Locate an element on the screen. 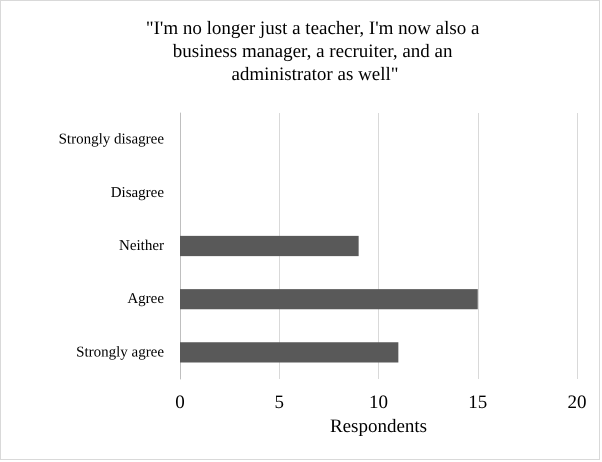 The image size is (602, 462). x-tick-label: 20 is located at coordinates (577, 402).